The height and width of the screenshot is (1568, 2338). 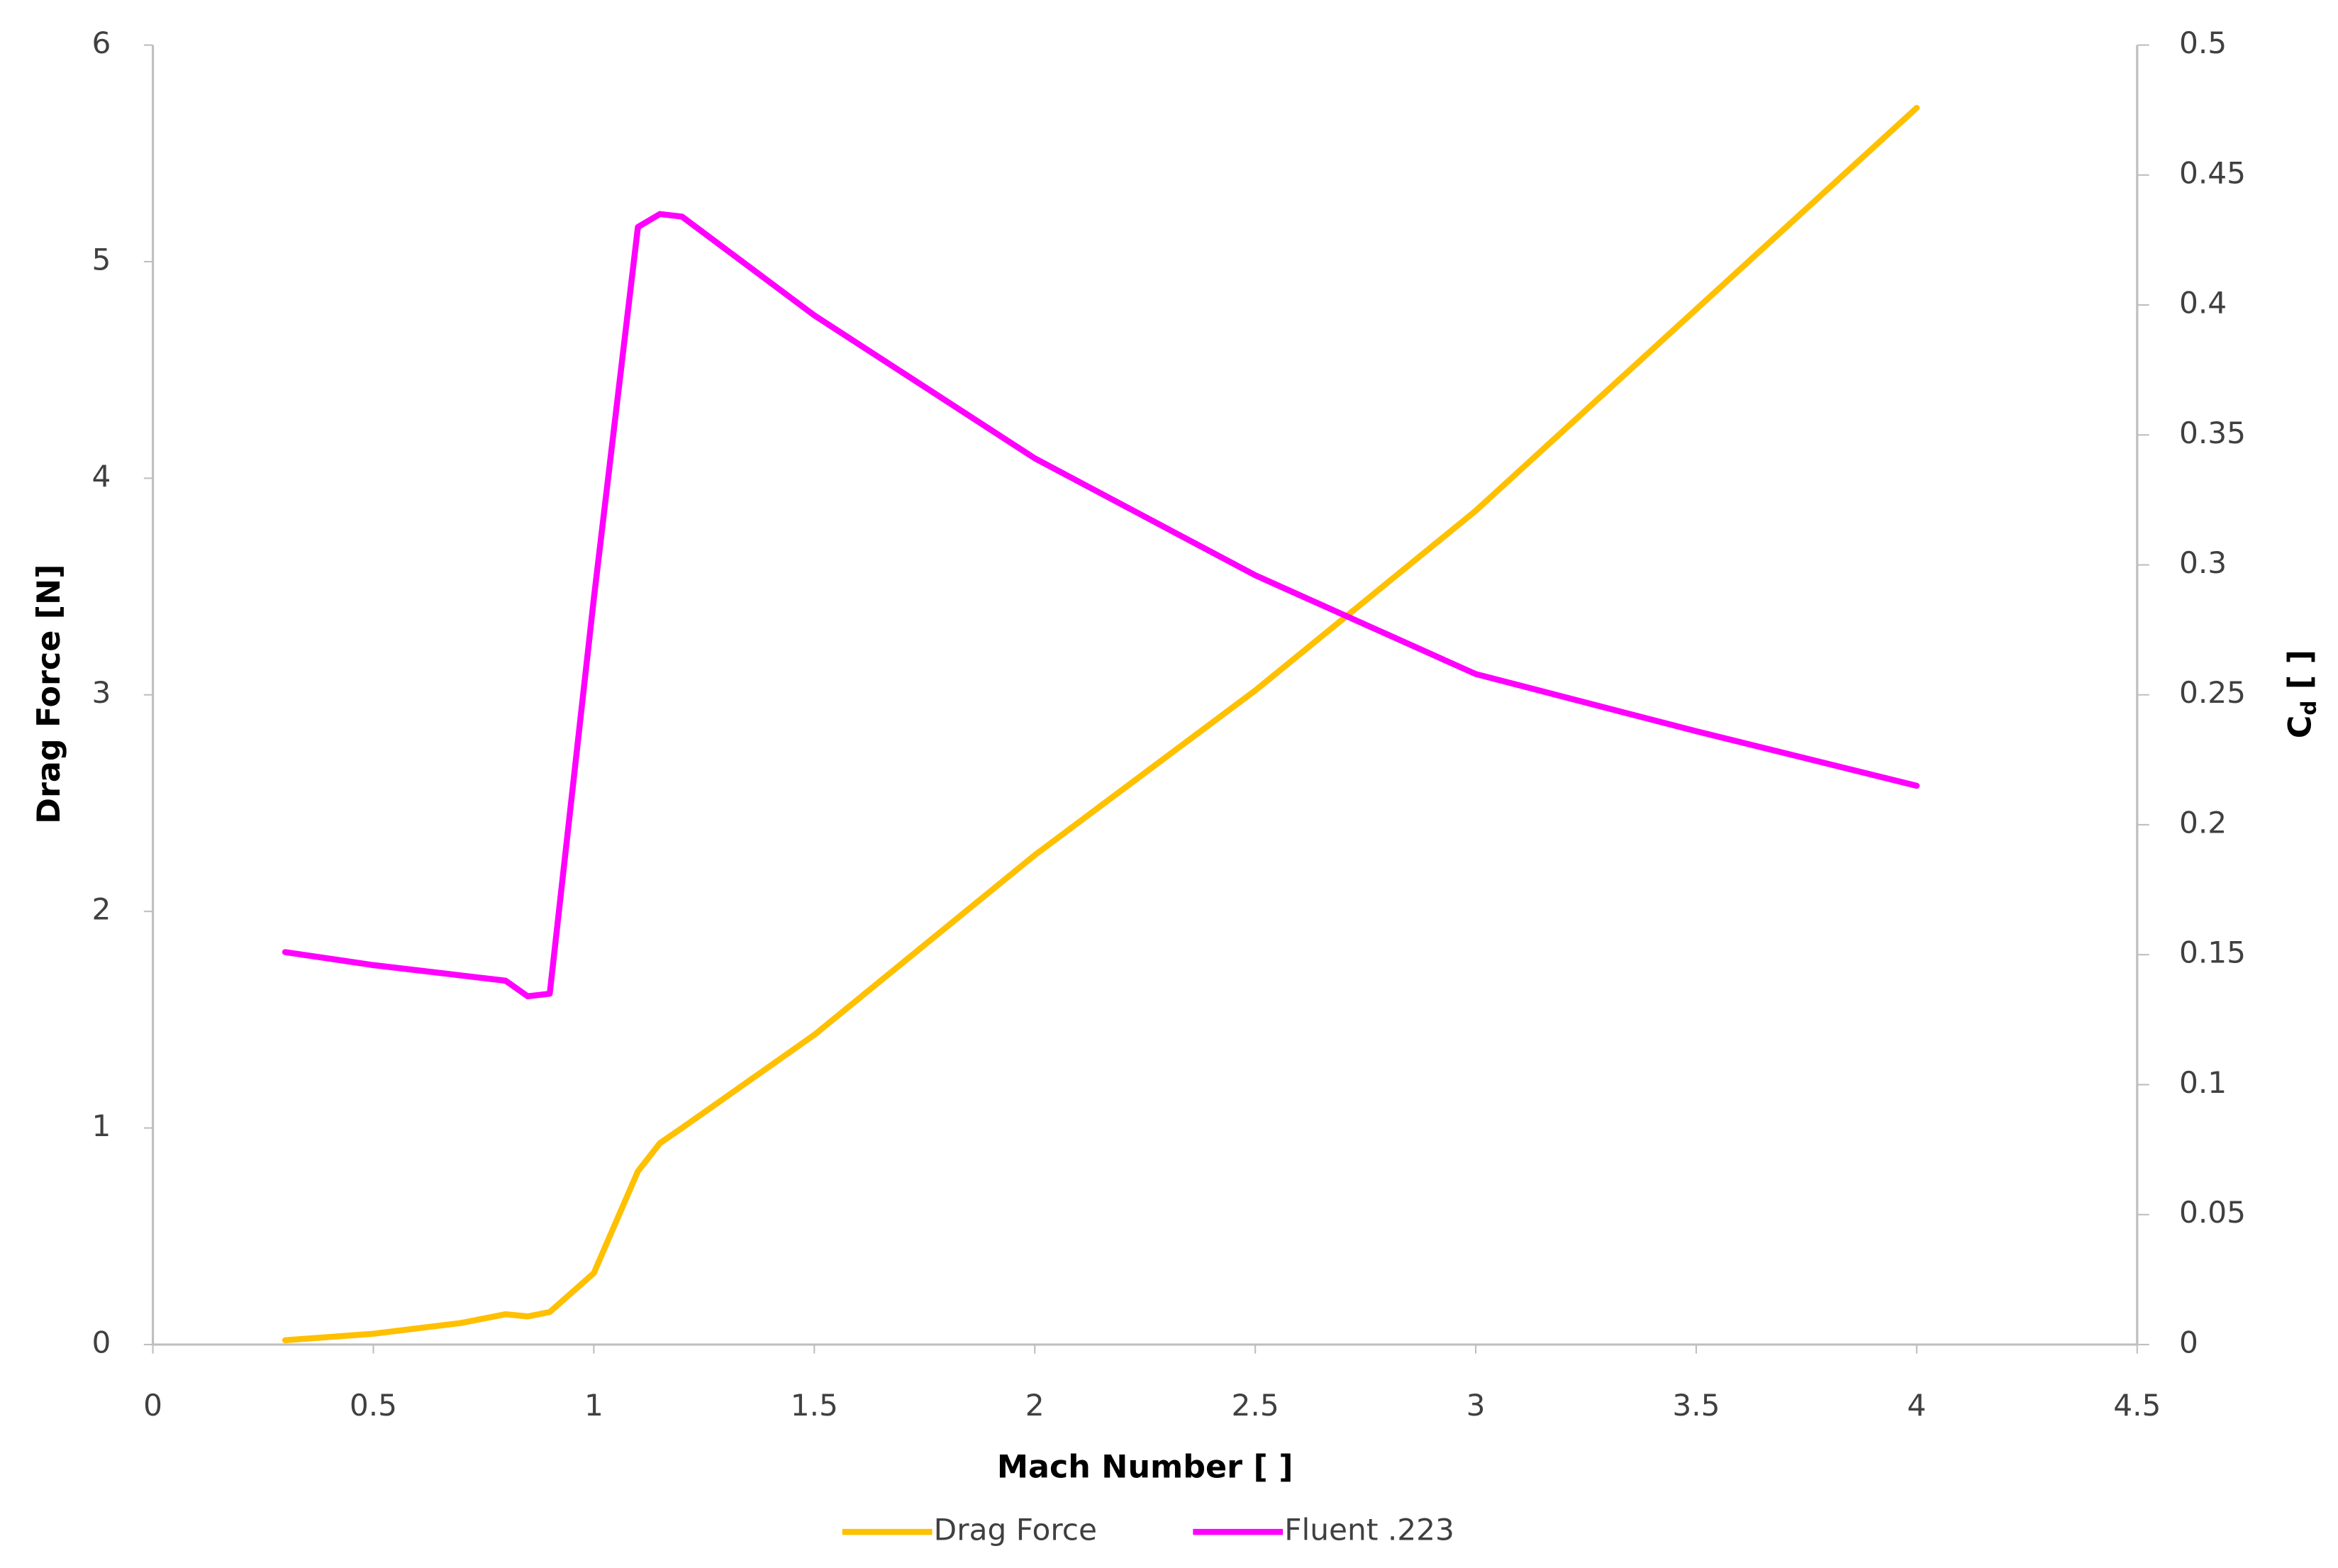 What do you see at coordinates (101, 1342) in the screenshot?
I see `y-tick-label: 0` at bounding box center [101, 1342].